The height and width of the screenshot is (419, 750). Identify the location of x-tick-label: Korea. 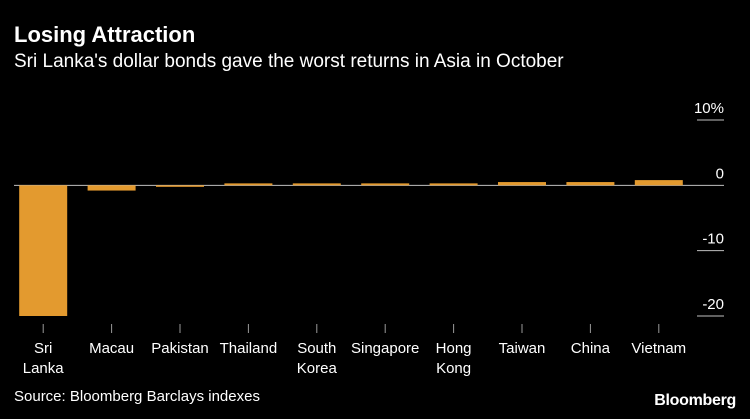
(317, 368).